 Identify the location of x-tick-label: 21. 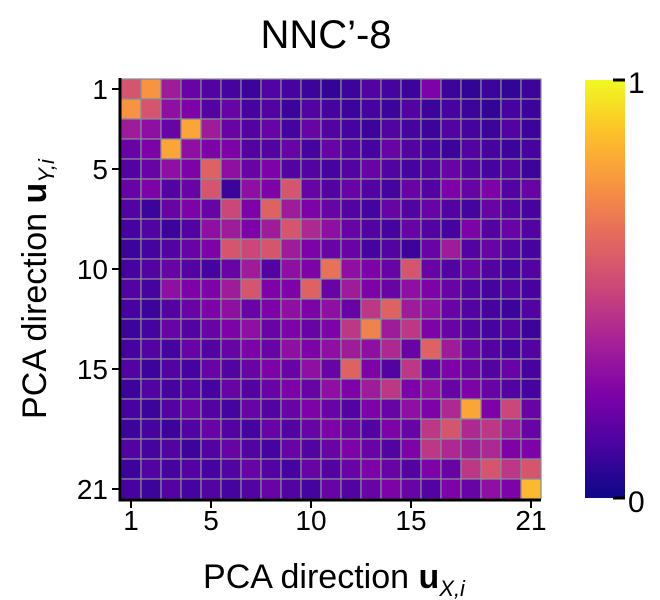
(530, 520).